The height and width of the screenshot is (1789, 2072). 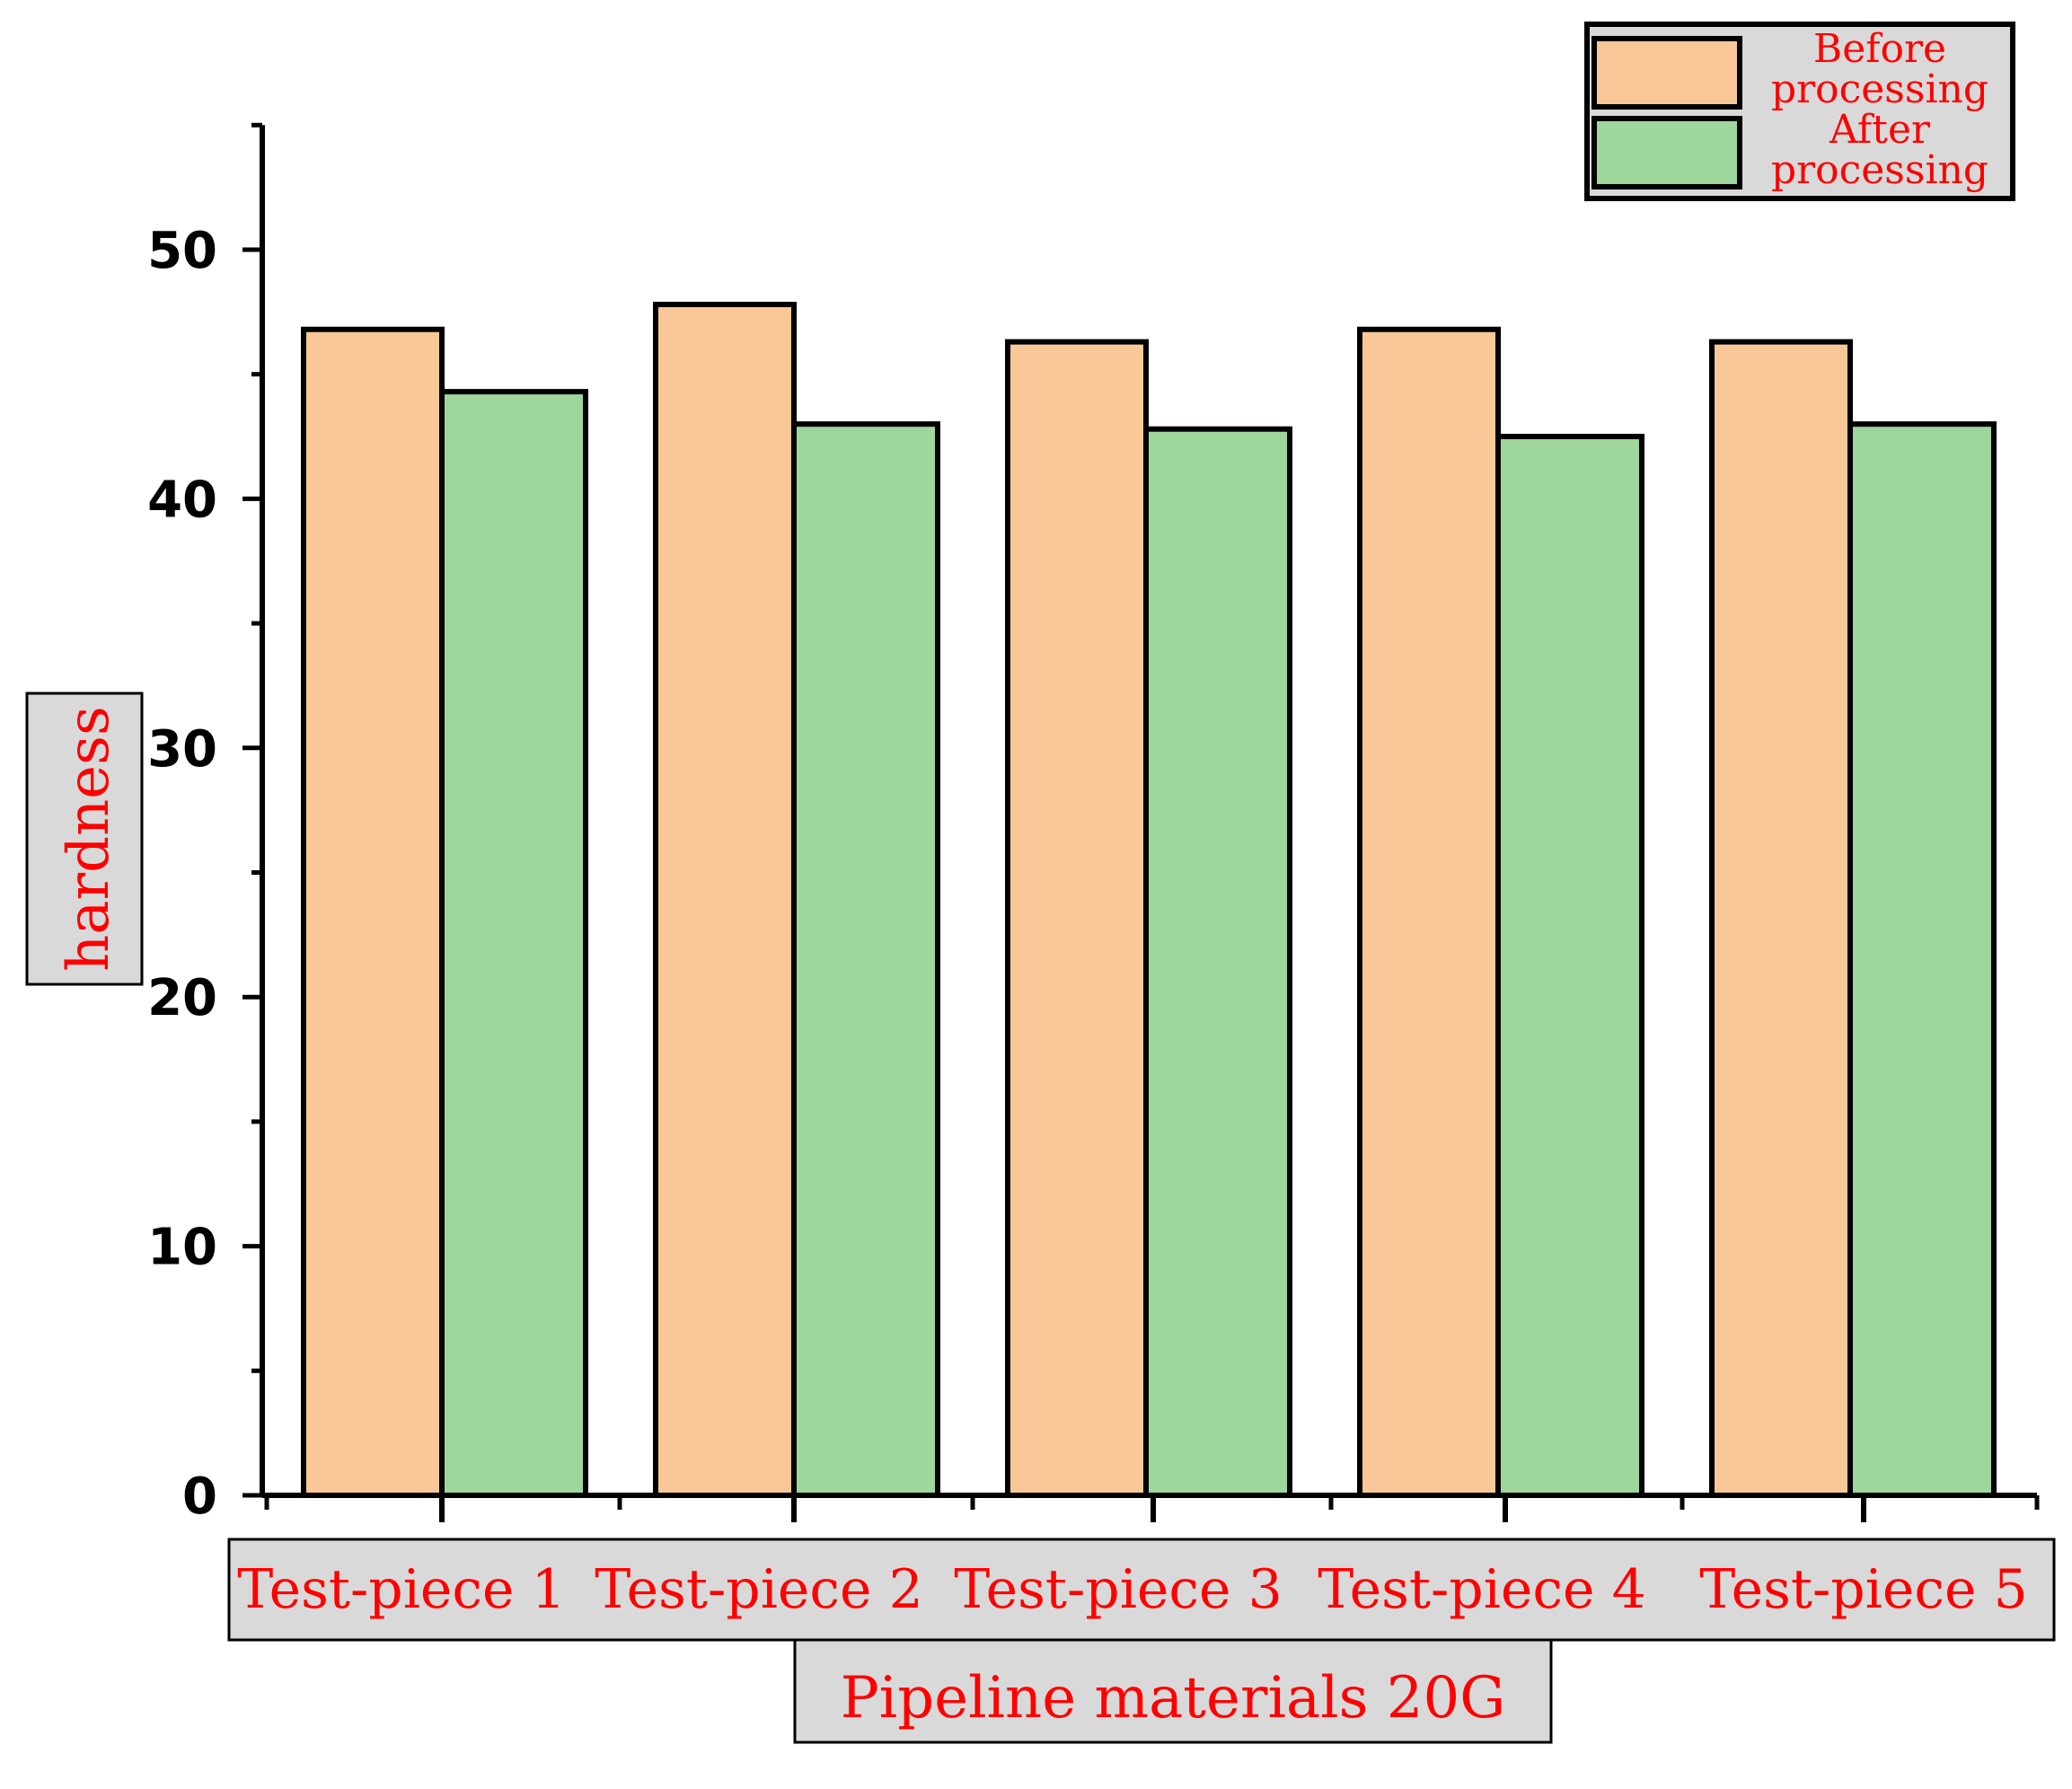 I want to click on legend-swatch-before, so click(x=1667, y=73).